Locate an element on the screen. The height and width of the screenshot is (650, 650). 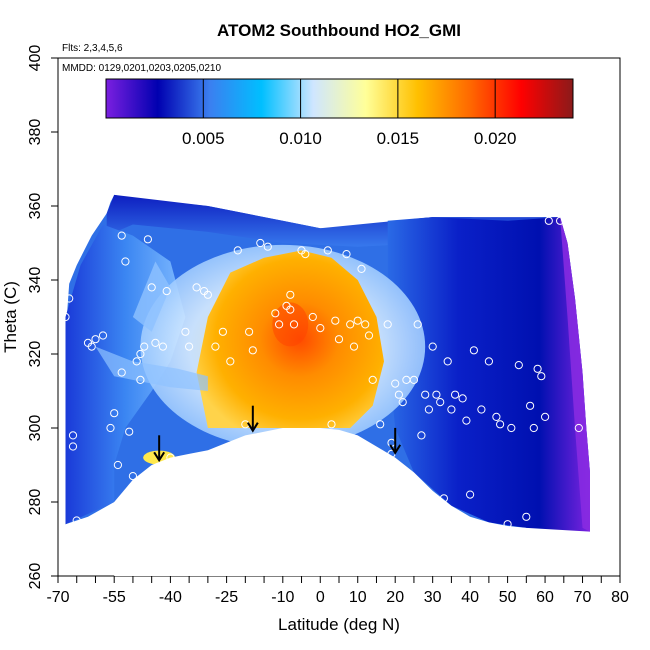
colorbar-tick-label: 0.015 is located at coordinates (398, 138).